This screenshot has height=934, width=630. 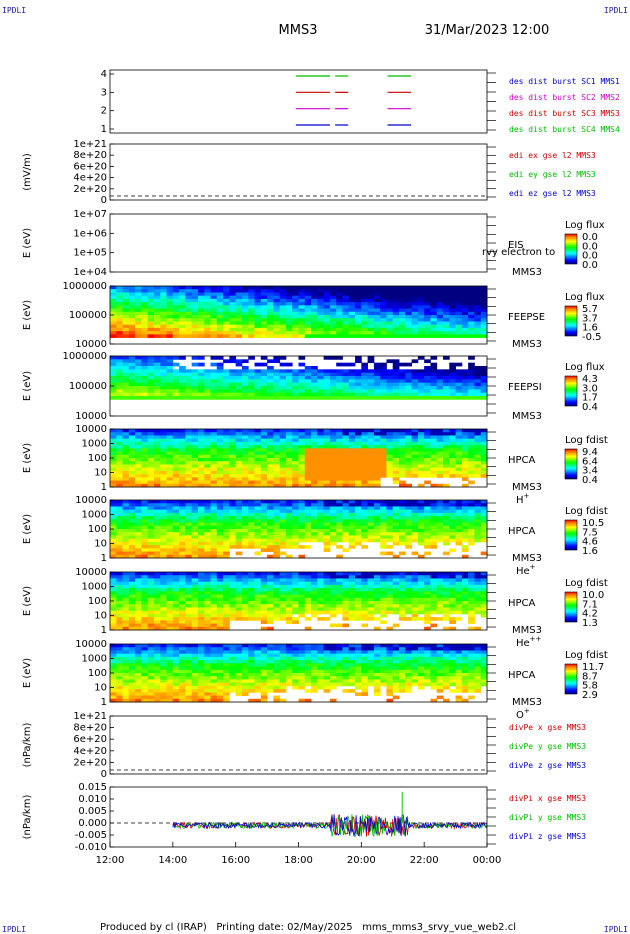 I want to click on colorbar-tick-label: 5.7, so click(x=590, y=309).